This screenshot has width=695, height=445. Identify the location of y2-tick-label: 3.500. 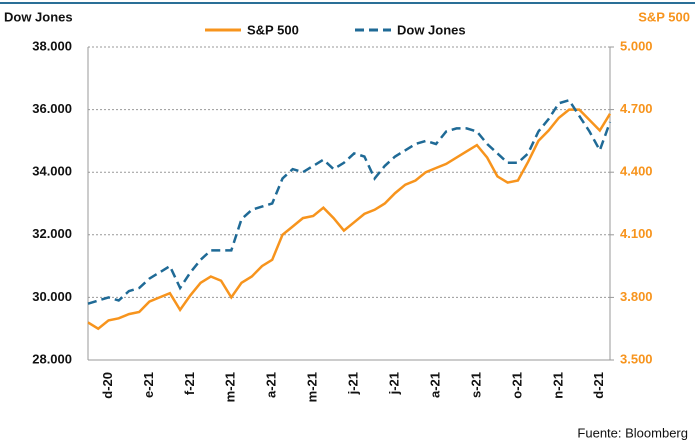
(636, 358).